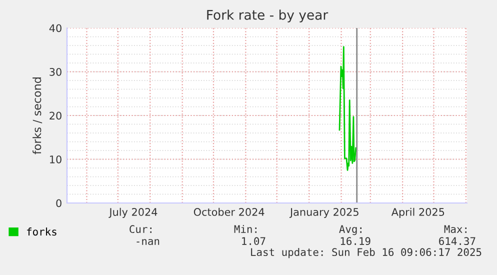 The width and height of the screenshot is (497, 275). Describe the element at coordinates (350, 230) in the screenshot. I see `text: Avg:` at that location.